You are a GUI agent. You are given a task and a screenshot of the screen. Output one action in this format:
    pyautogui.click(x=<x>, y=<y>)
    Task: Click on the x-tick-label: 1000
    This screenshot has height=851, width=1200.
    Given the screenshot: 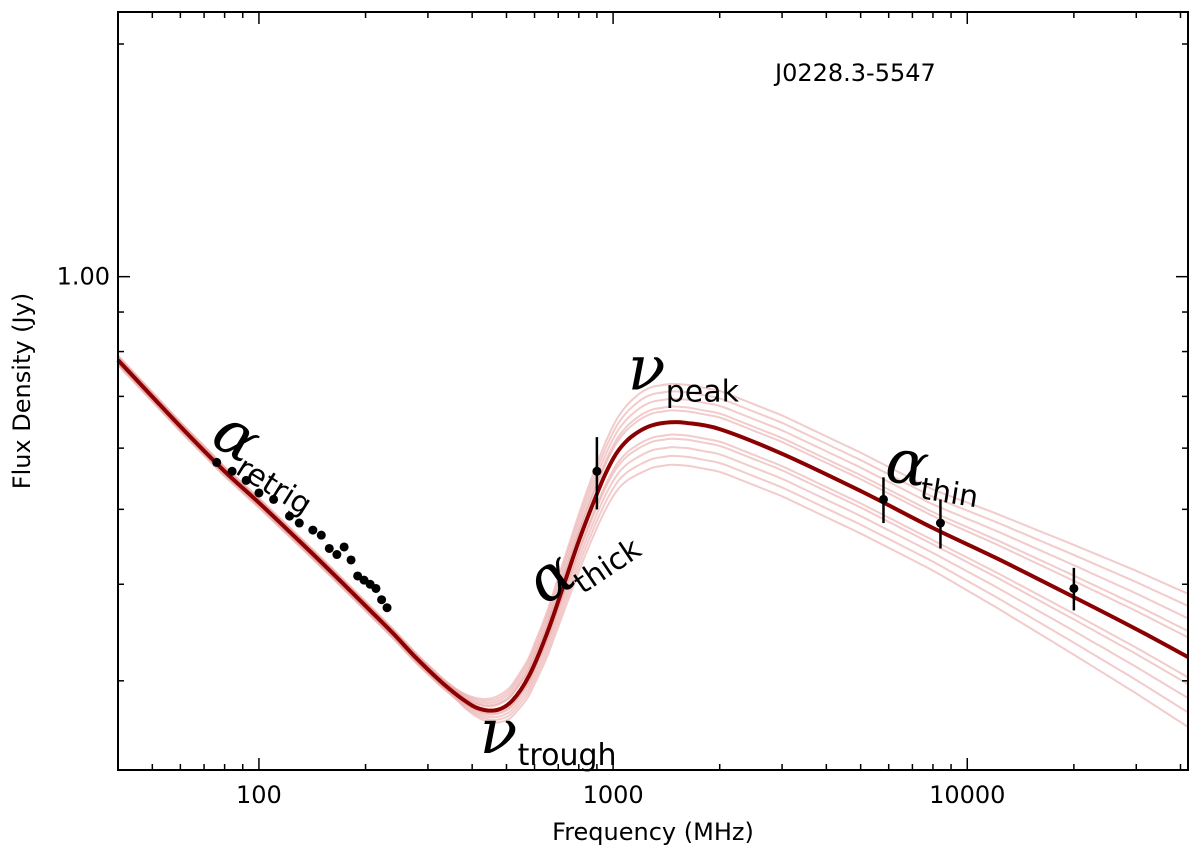 What is the action you would take?
    pyautogui.click(x=613, y=795)
    